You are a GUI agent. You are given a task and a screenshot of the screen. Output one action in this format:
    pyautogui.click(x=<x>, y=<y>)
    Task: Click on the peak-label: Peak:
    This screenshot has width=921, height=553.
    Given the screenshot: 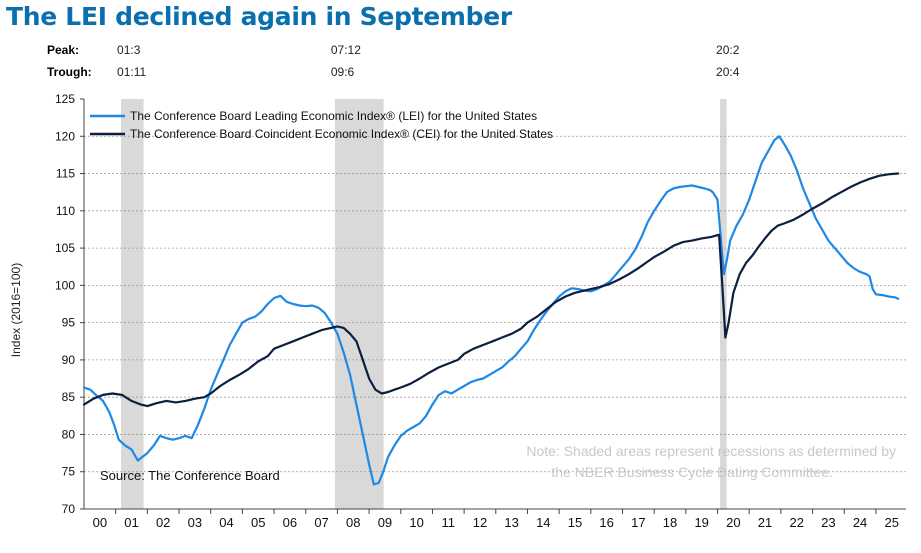 What is the action you would take?
    pyautogui.click(x=63, y=50)
    